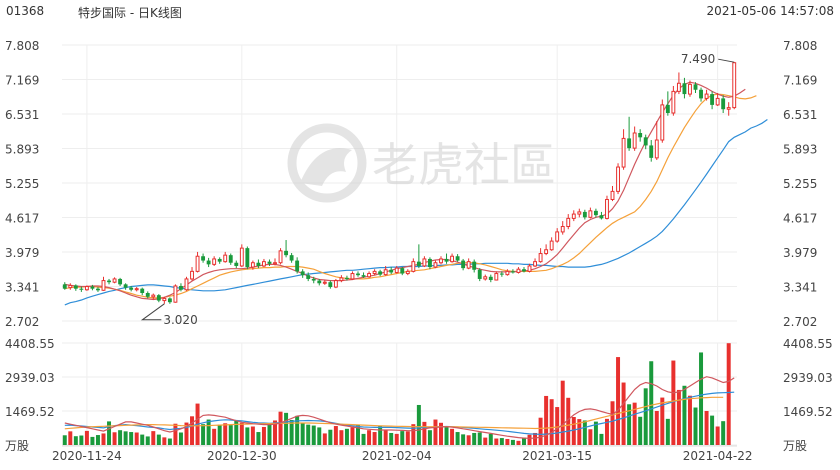 Image resolution: width=840 pixels, height=470 pixels. I want to click on volume-tick-label-right: 4408.55, so click(808, 344).